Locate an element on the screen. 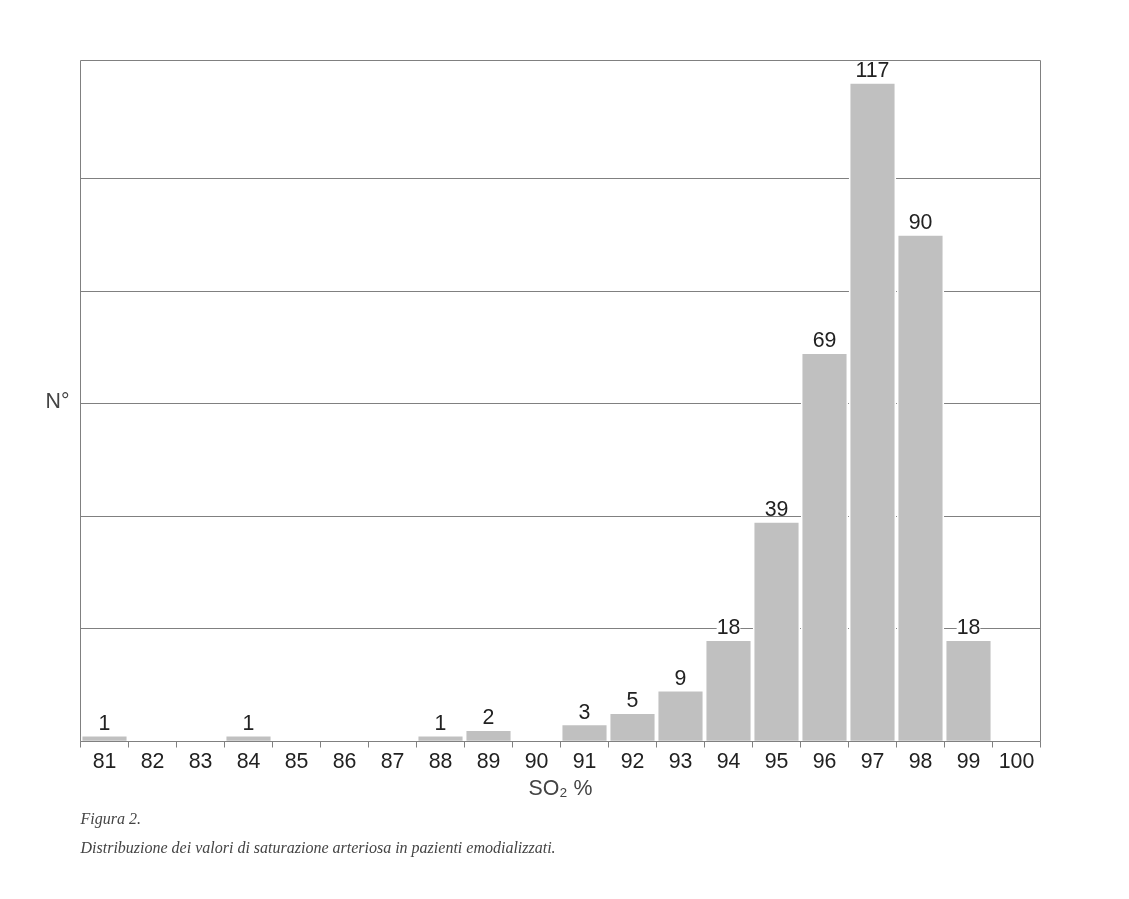 Image resolution: width=1129 pixels, height=899 pixels. data-label: 39 is located at coordinates (776, 509).